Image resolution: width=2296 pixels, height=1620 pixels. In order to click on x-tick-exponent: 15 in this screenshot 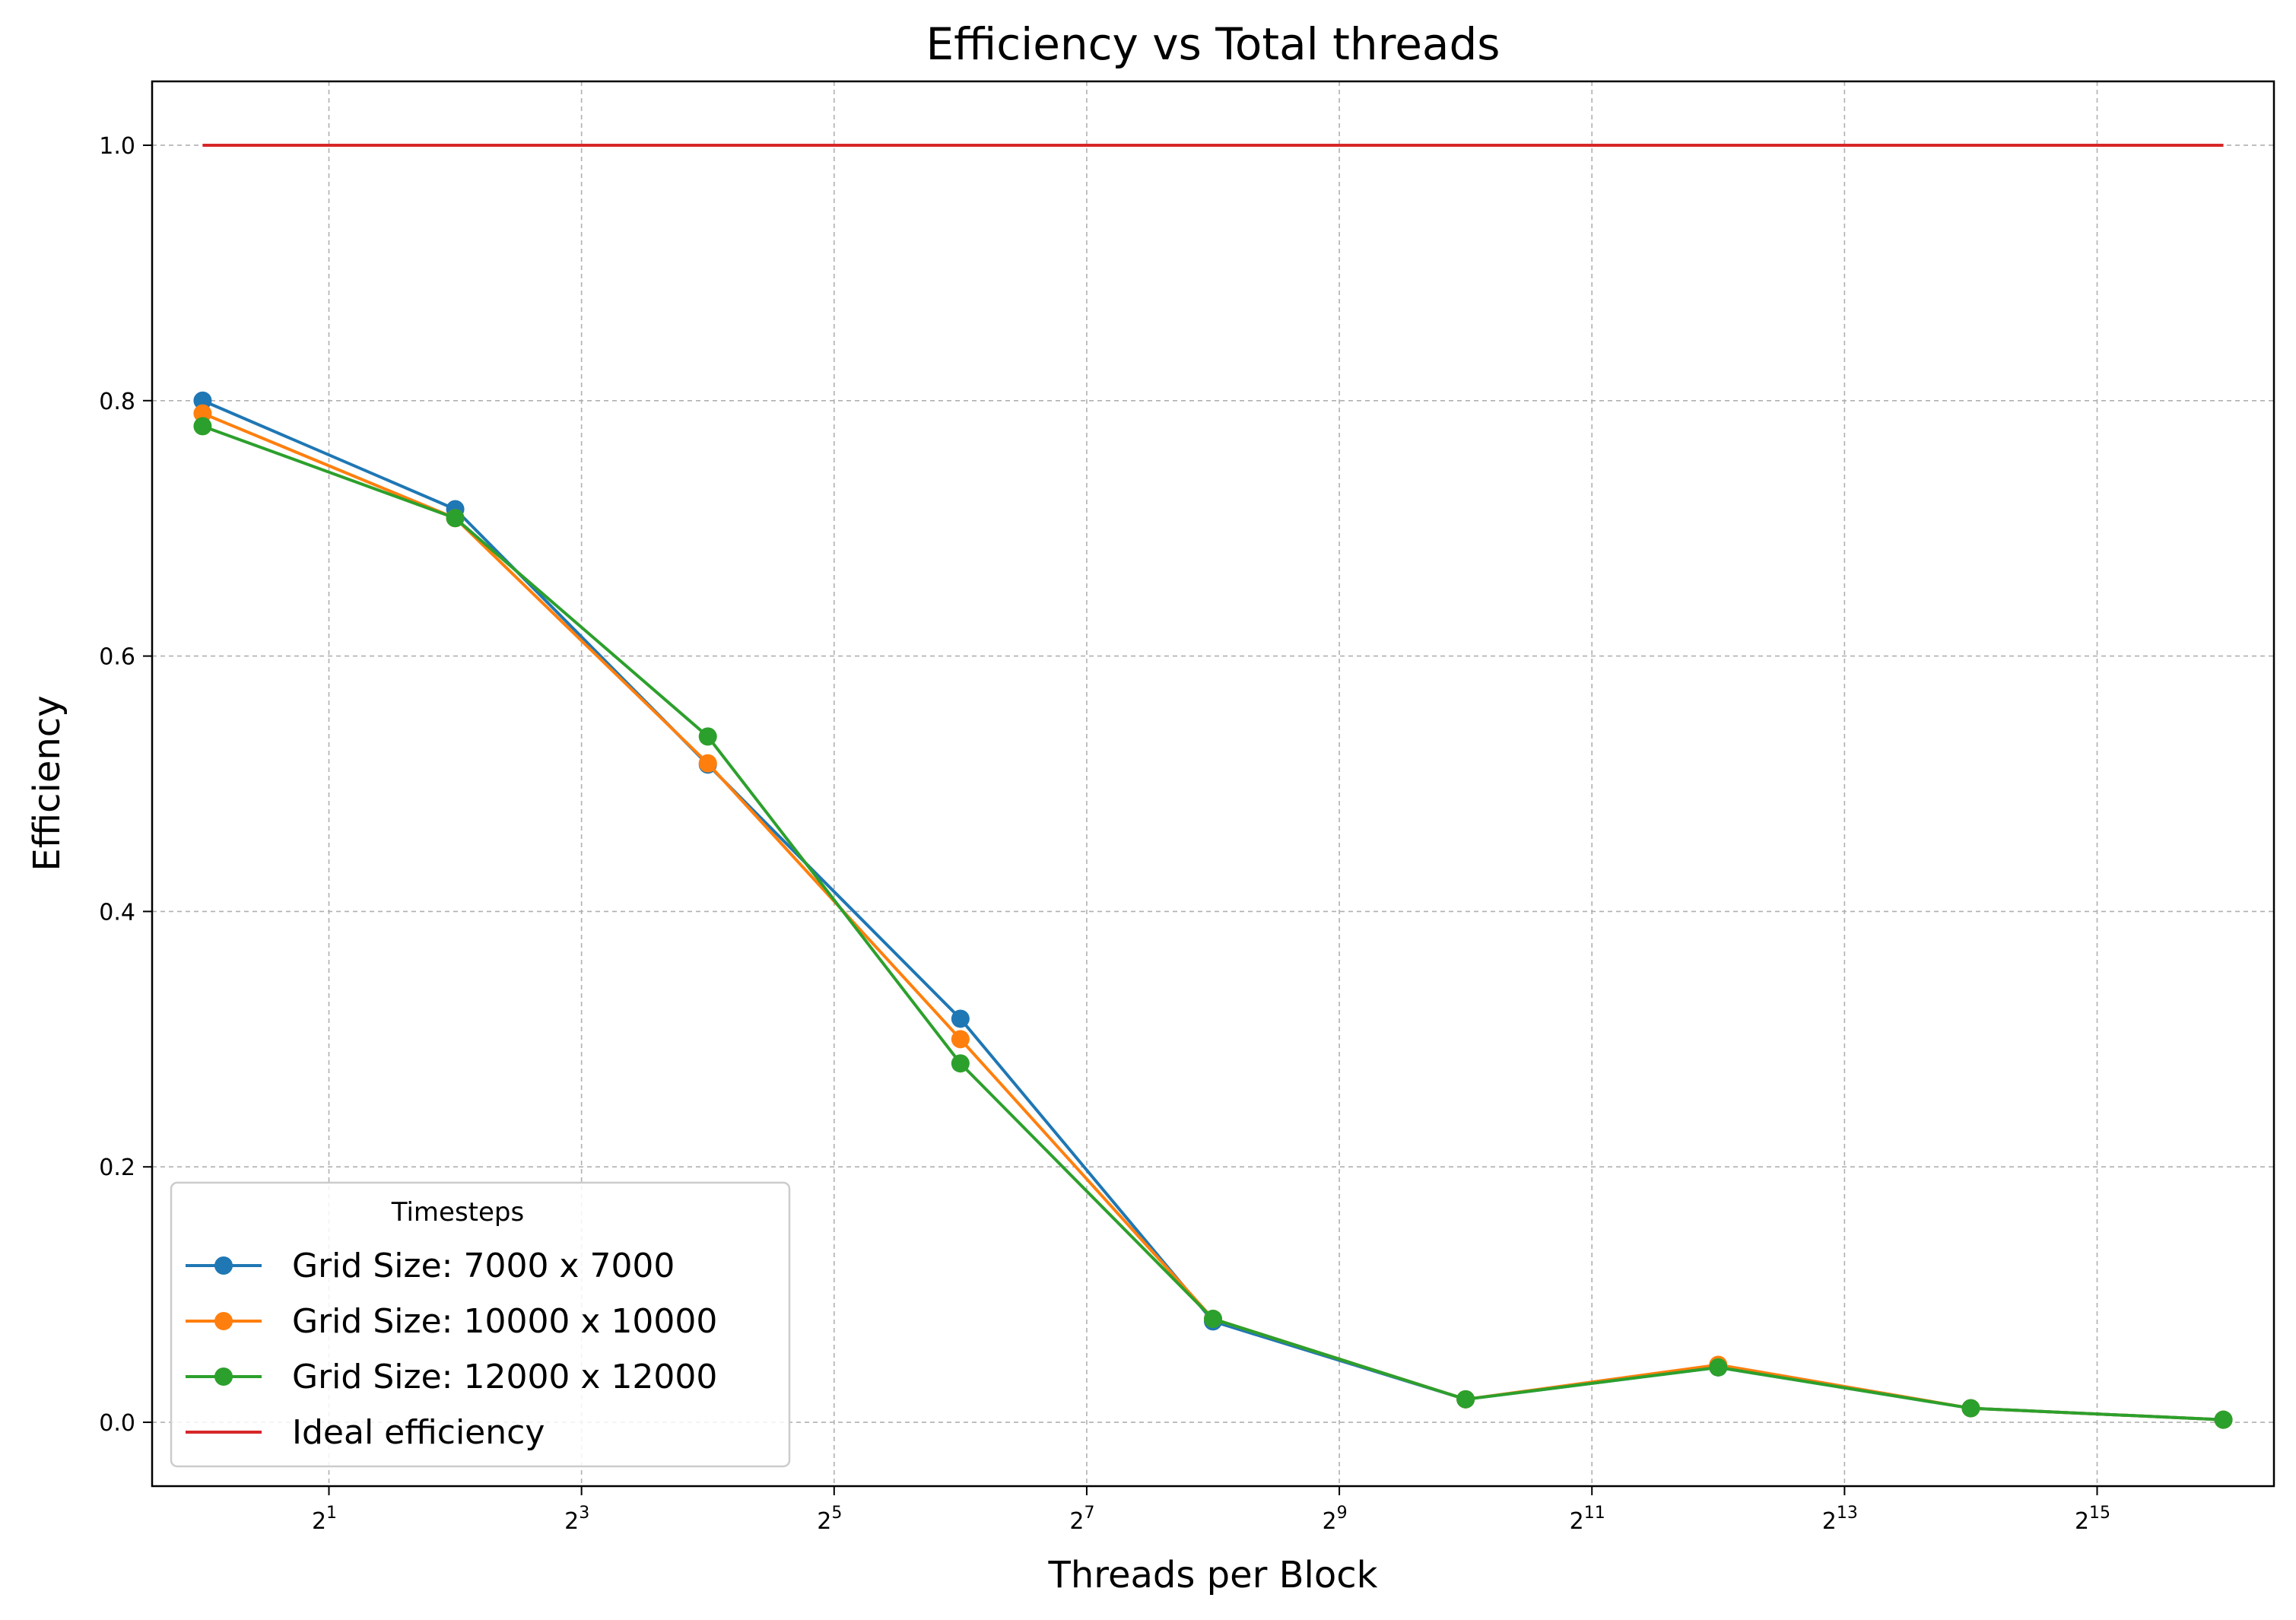, I will do `click(2100, 1513)`.